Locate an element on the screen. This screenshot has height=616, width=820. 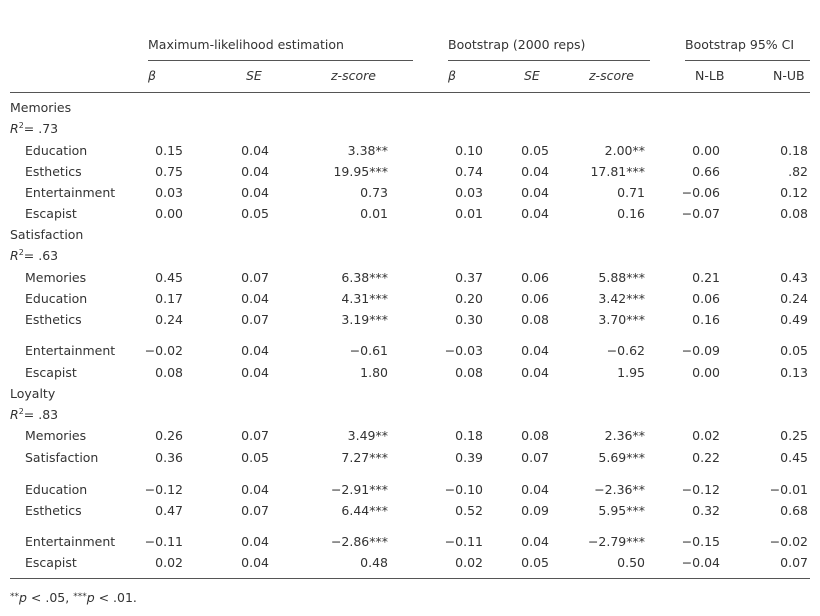
cell: 5.69*** is located at coordinates (621, 457).